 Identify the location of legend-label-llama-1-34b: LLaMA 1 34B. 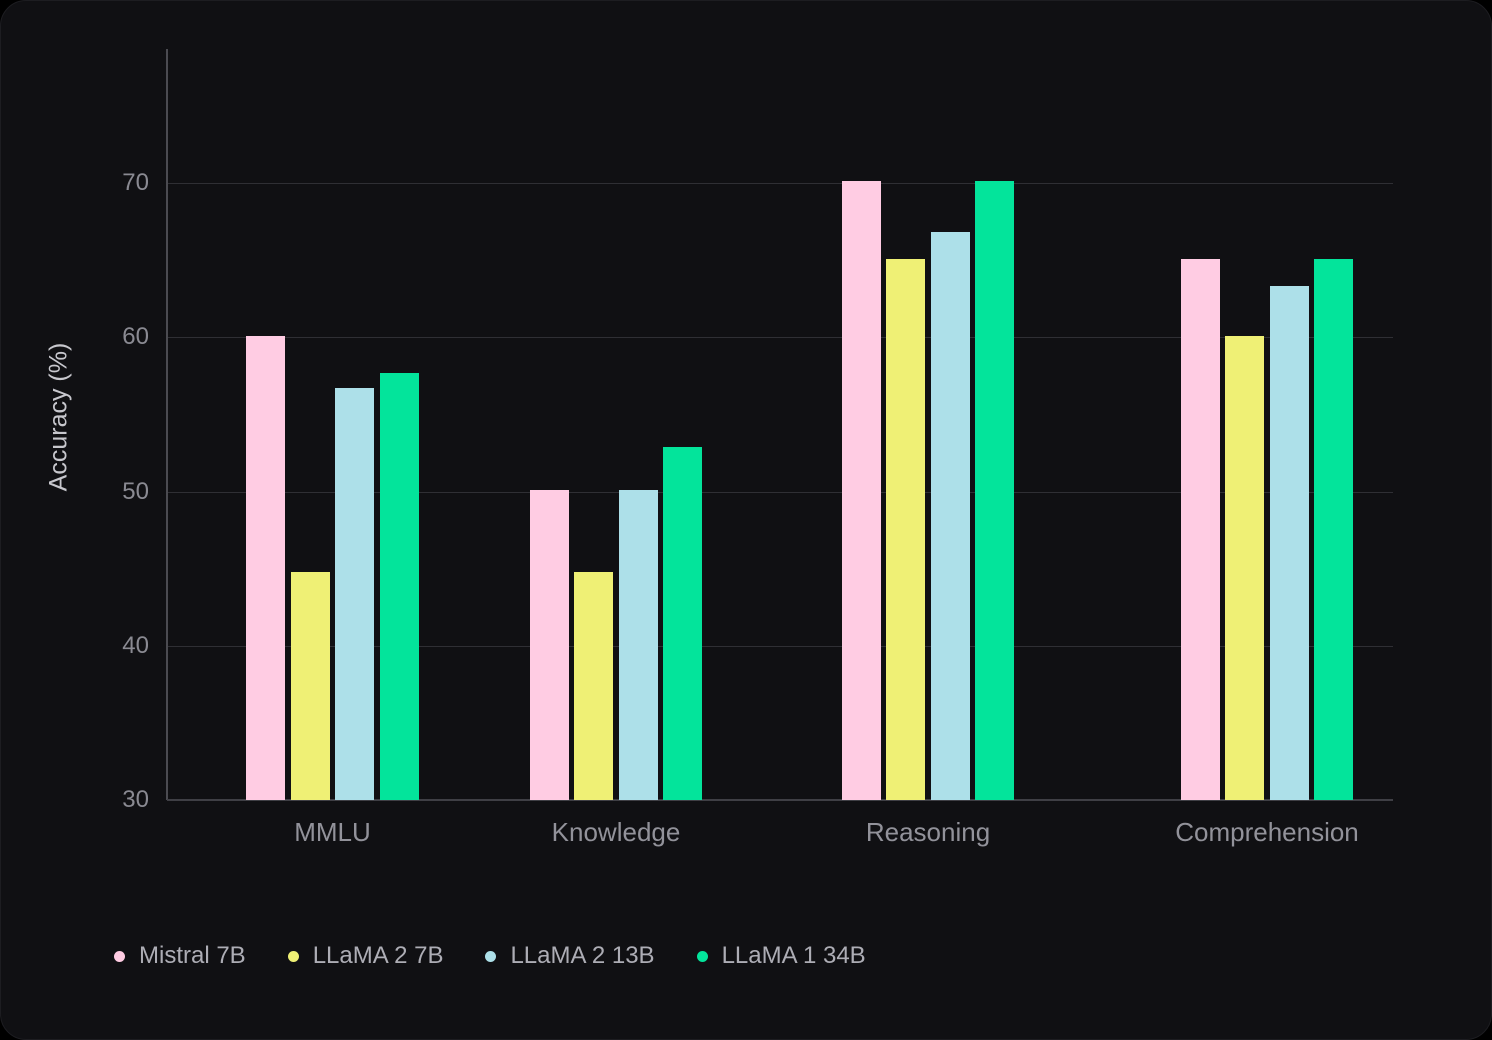
(793, 955).